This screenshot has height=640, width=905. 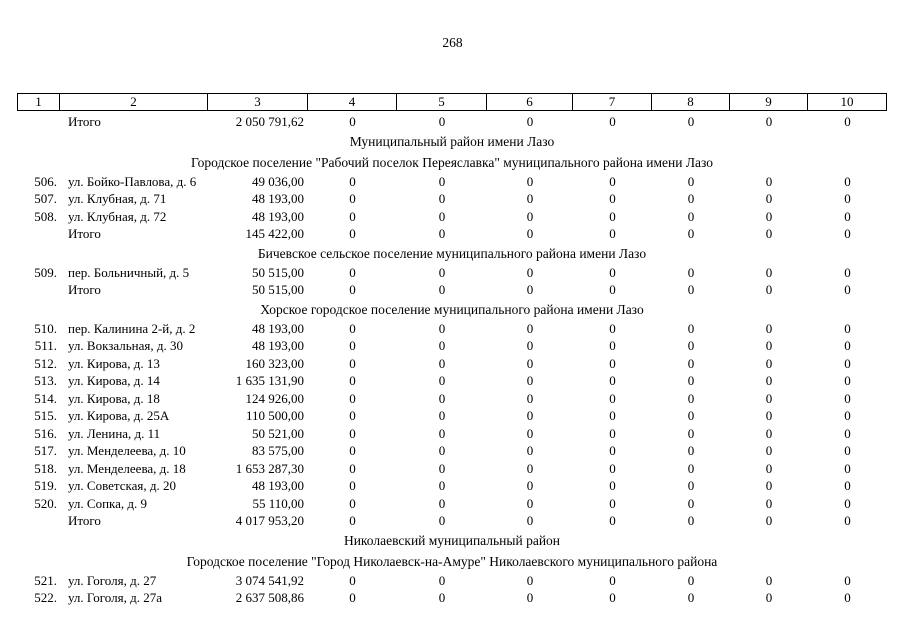 I want to click on table-row: 514. ул. Кирова, д. 18 124 926,00 0 0 0 0 0 0 0, so click(x=452, y=399).